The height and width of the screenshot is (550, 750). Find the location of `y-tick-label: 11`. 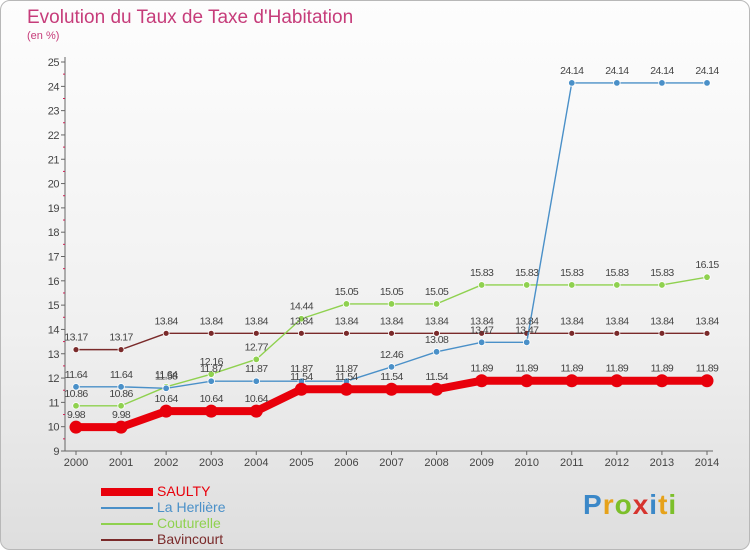

y-tick-label: 11 is located at coordinates (54, 403).